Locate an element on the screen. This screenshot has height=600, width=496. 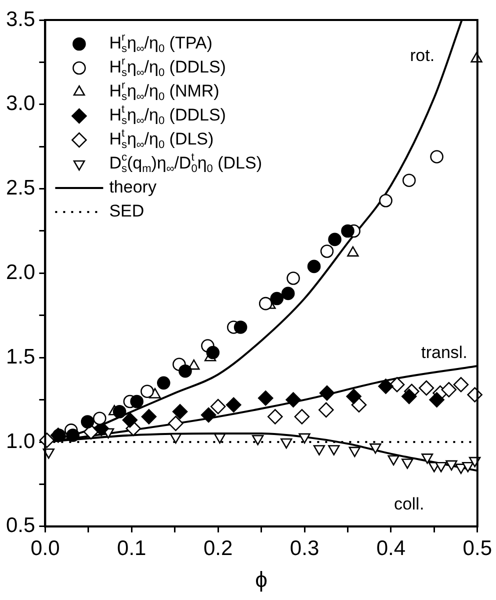
y-tick-label: 2.0 is located at coordinates (21, 272).